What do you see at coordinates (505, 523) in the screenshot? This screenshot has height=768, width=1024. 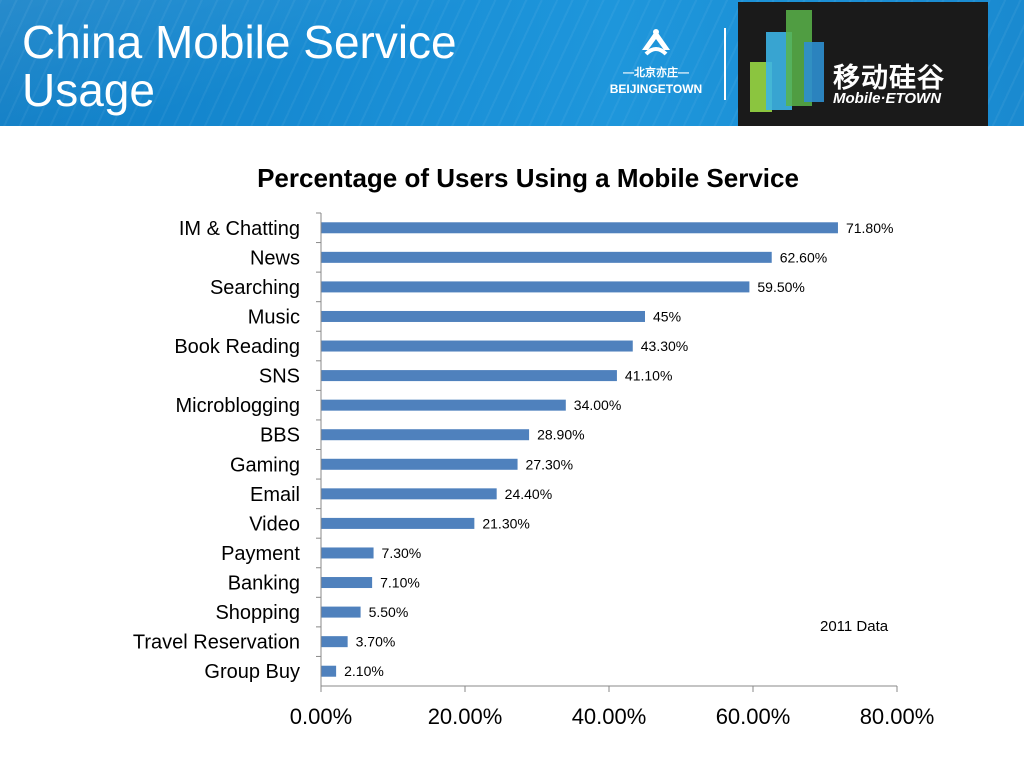 I see `data-label: 21.30%` at bounding box center [505, 523].